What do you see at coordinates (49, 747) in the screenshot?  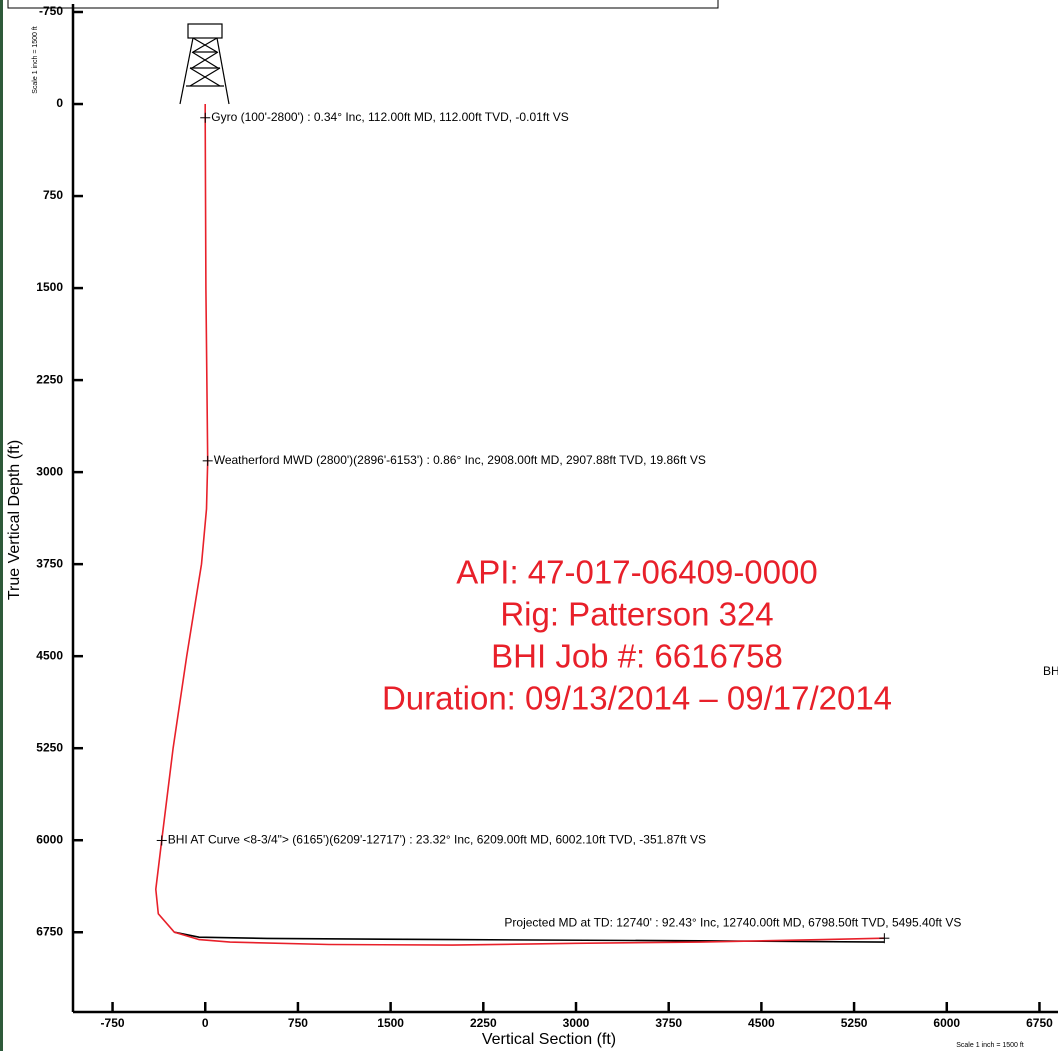 I see `y-tick-label: 5250` at bounding box center [49, 747].